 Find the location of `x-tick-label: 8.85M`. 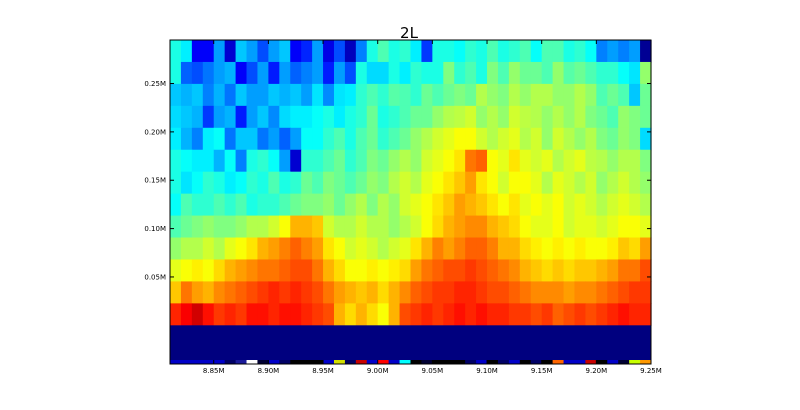

x-tick-label: 8.85M is located at coordinates (214, 371).